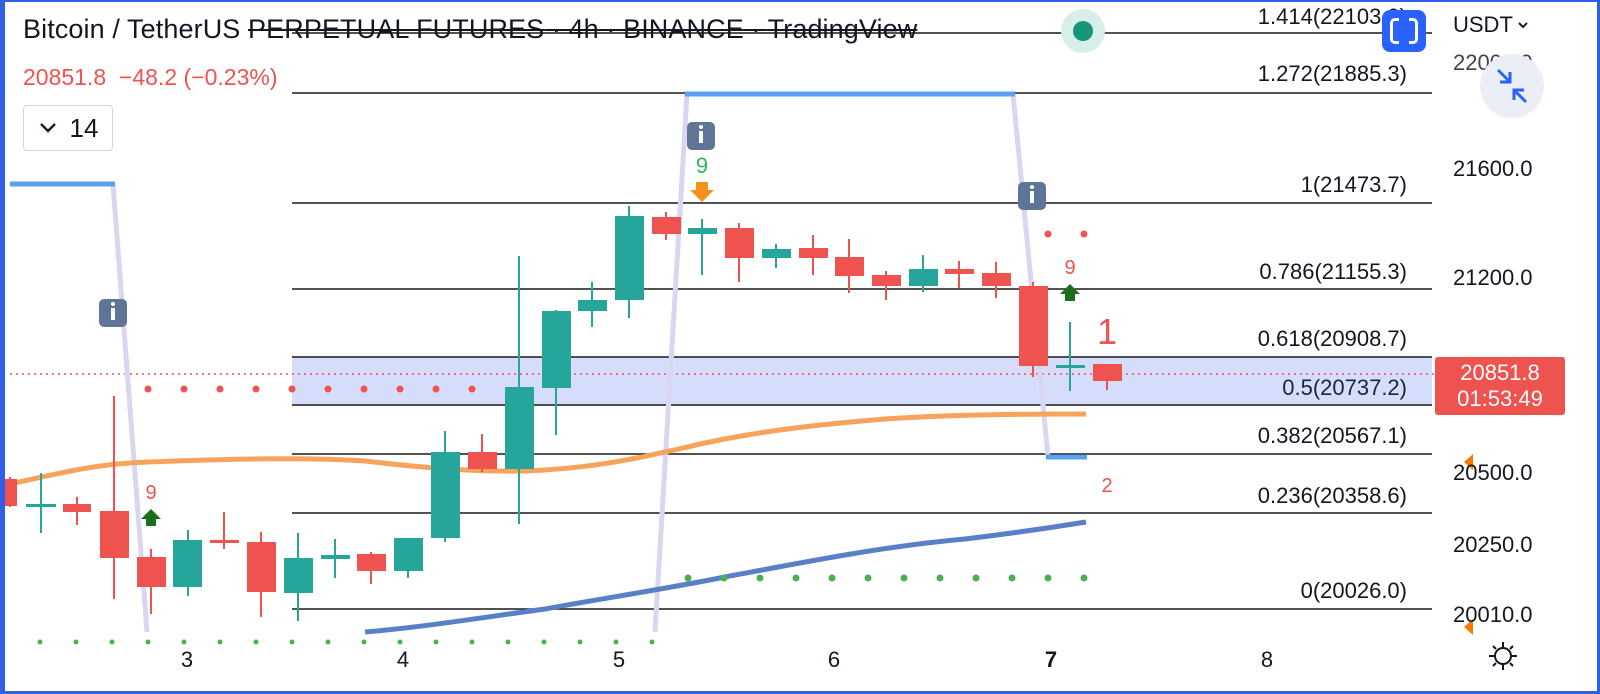 The width and height of the screenshot is (1600, 694). I want to click on status-dot-icon, so click(1083, 31).